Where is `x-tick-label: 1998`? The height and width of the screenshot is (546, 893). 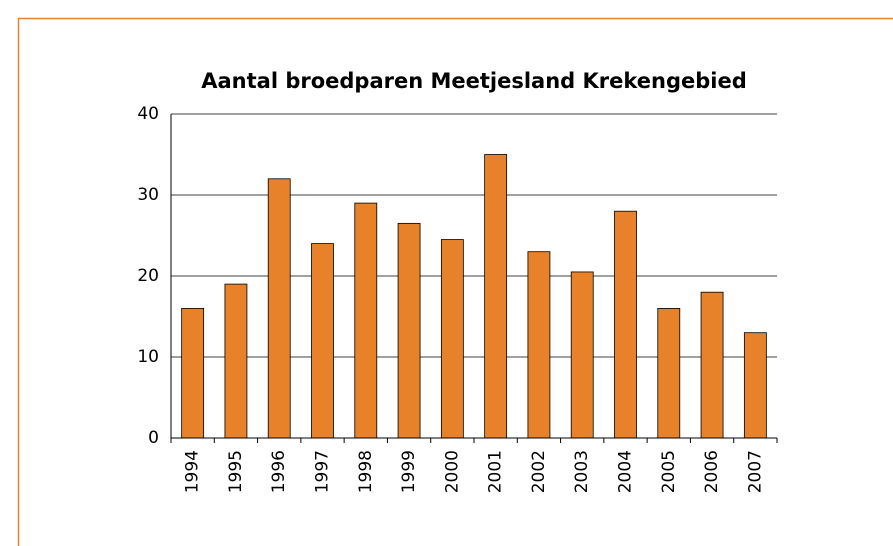 x-tick-label: 1998 is located at coordinates (366, 471).